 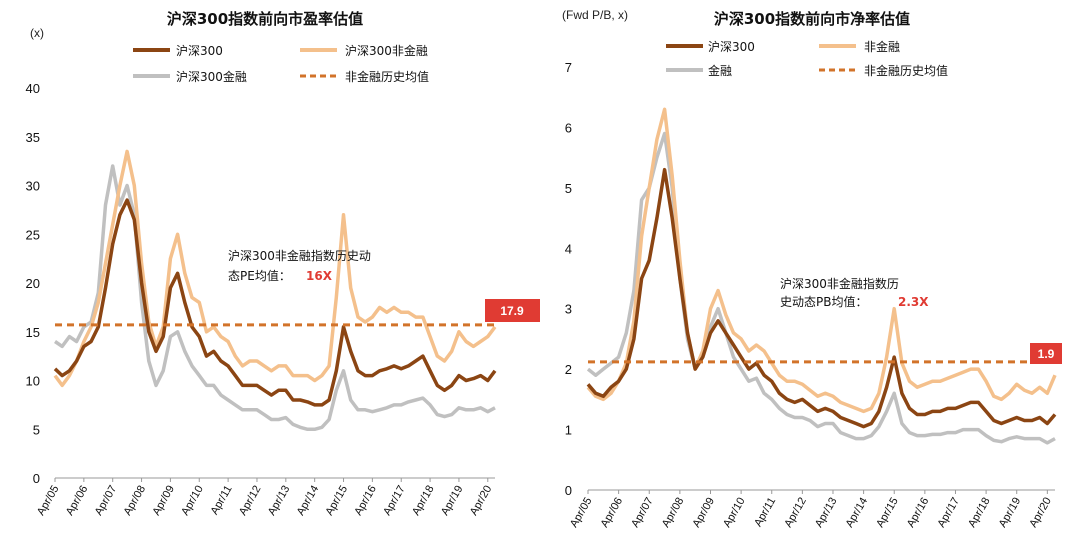 I want to click on pb-legend: 沪深300 非金融 金融 非金融历史均值, so click(x=807, y=58).